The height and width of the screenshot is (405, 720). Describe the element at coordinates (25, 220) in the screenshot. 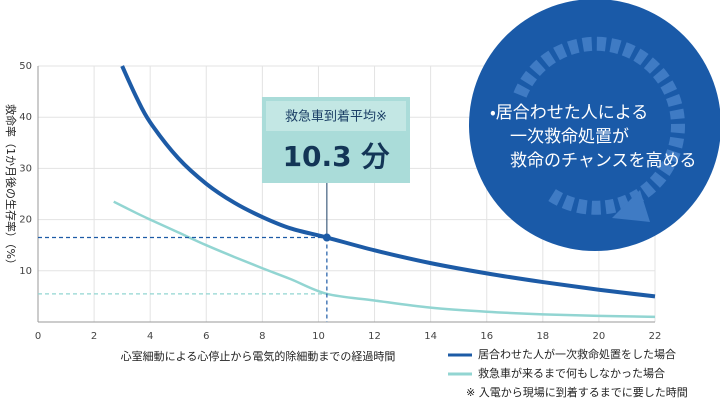

I see `y-tick-label: 20` at that location.